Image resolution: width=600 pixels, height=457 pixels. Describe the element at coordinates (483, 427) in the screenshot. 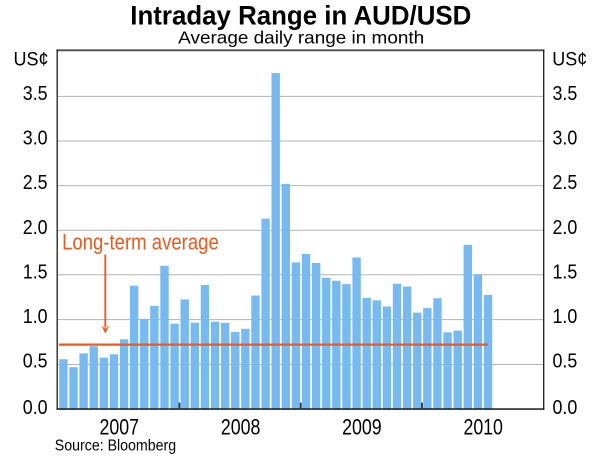

I see `svg-text: 2010` at that location.